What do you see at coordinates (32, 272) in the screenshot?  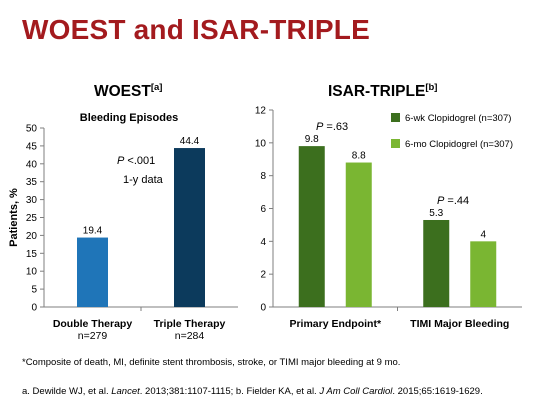 I see `woest-y-tick-label: 10` at bounding box center [32, 272].